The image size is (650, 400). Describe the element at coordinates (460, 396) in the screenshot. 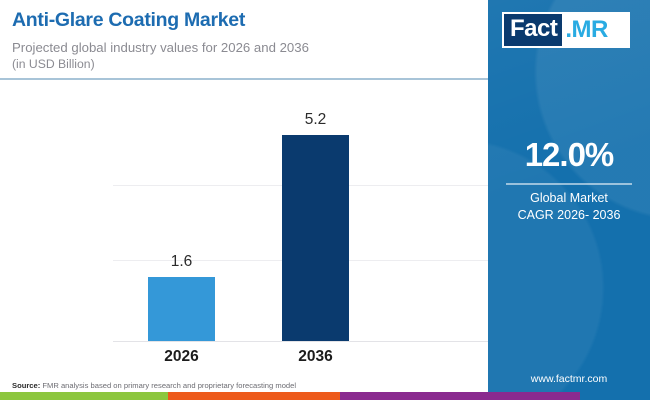

I see `stripe-segment-purple` at that location.